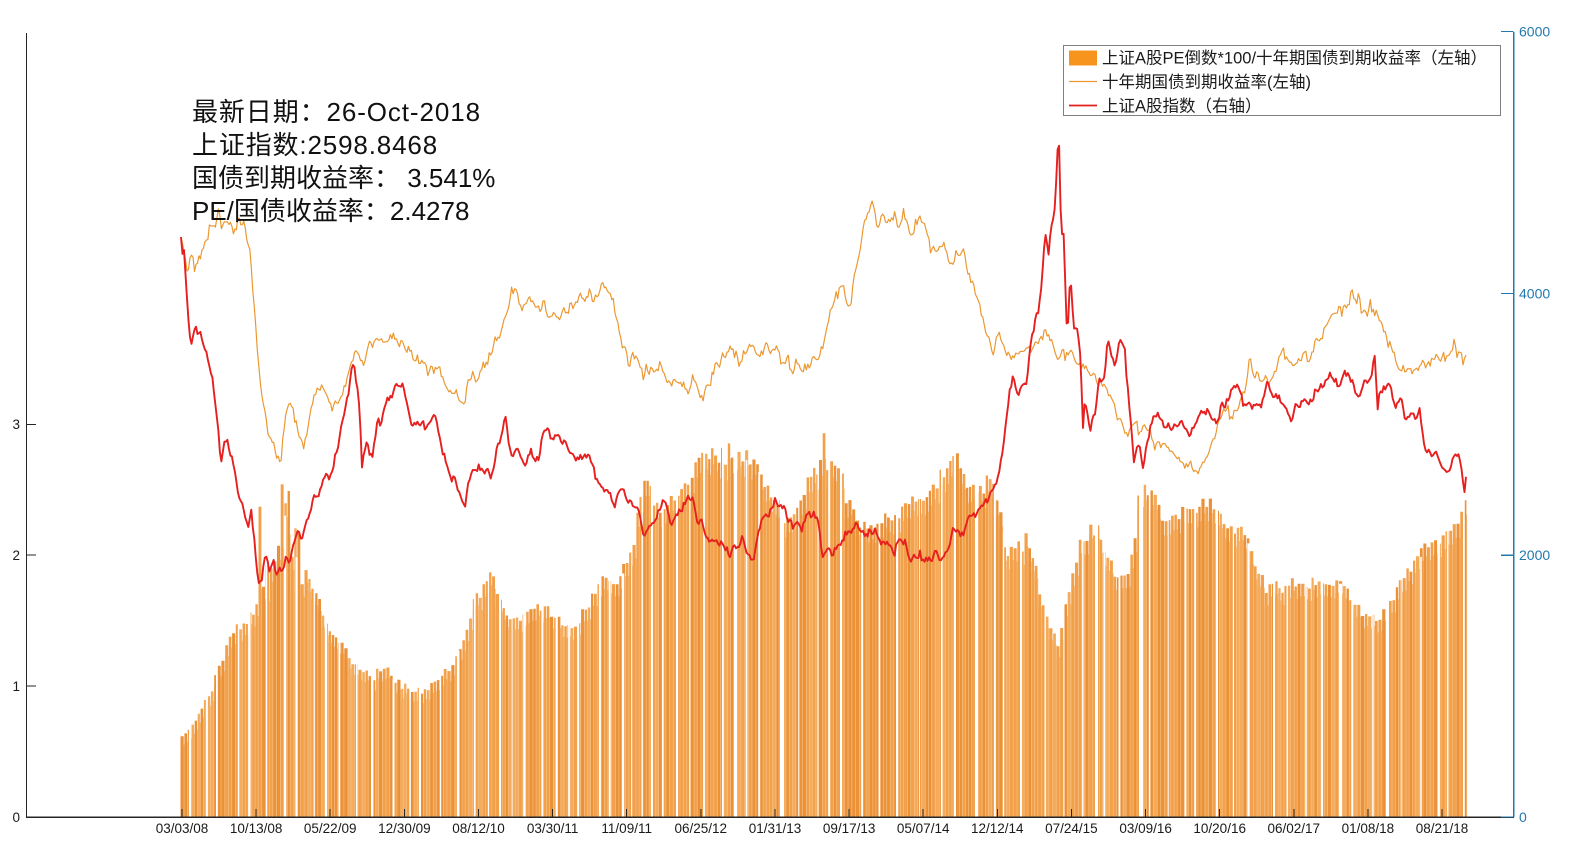 This screenshot has width=1573, height=860. Describe the element at coordinates (701, 828) in the screenshot. I see `svg-text: 06/25/12` at that location.